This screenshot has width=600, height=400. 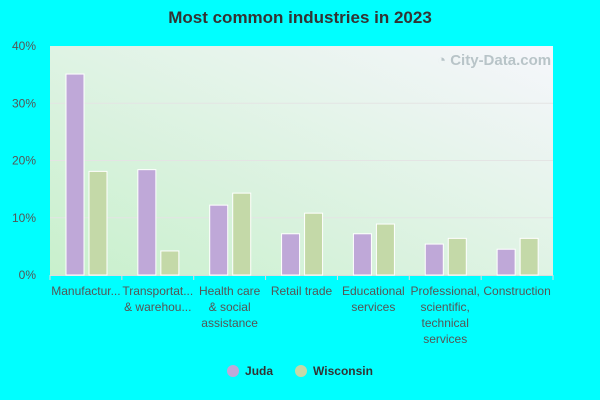 I want to click on legend: Juda Wisconsin, so click(x=300, y=371).